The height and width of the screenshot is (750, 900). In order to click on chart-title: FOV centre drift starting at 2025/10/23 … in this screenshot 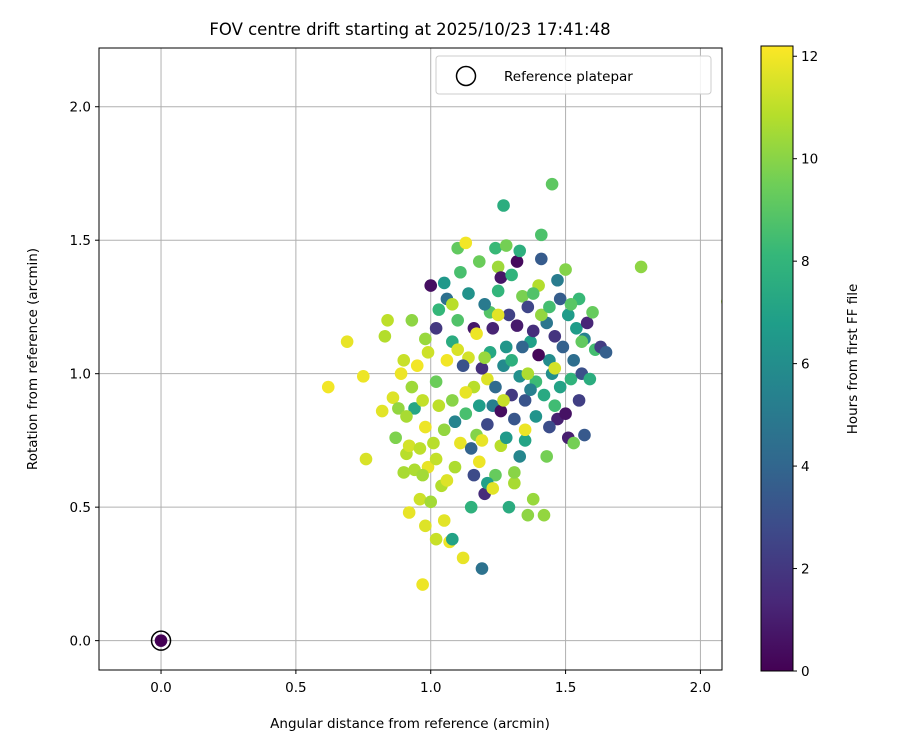, I will do `click(409, 29)`.